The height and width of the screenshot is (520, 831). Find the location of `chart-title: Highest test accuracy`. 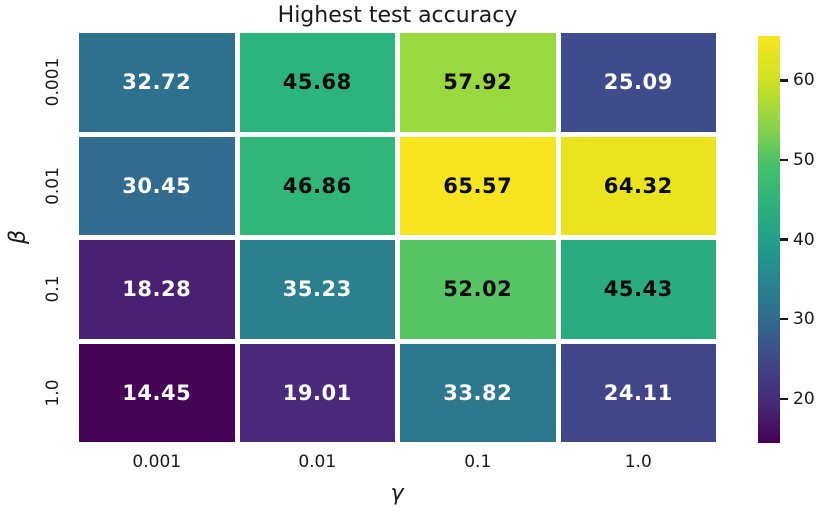

chart-title: Highest test accuracy is located at coordinates (397, 15).